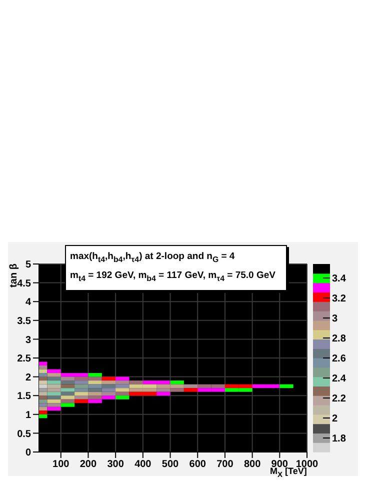  What do you see at coordinates (89, 464) in the screenshot?
I see `x-tick-label: 200` at bounding box center [89, 464].